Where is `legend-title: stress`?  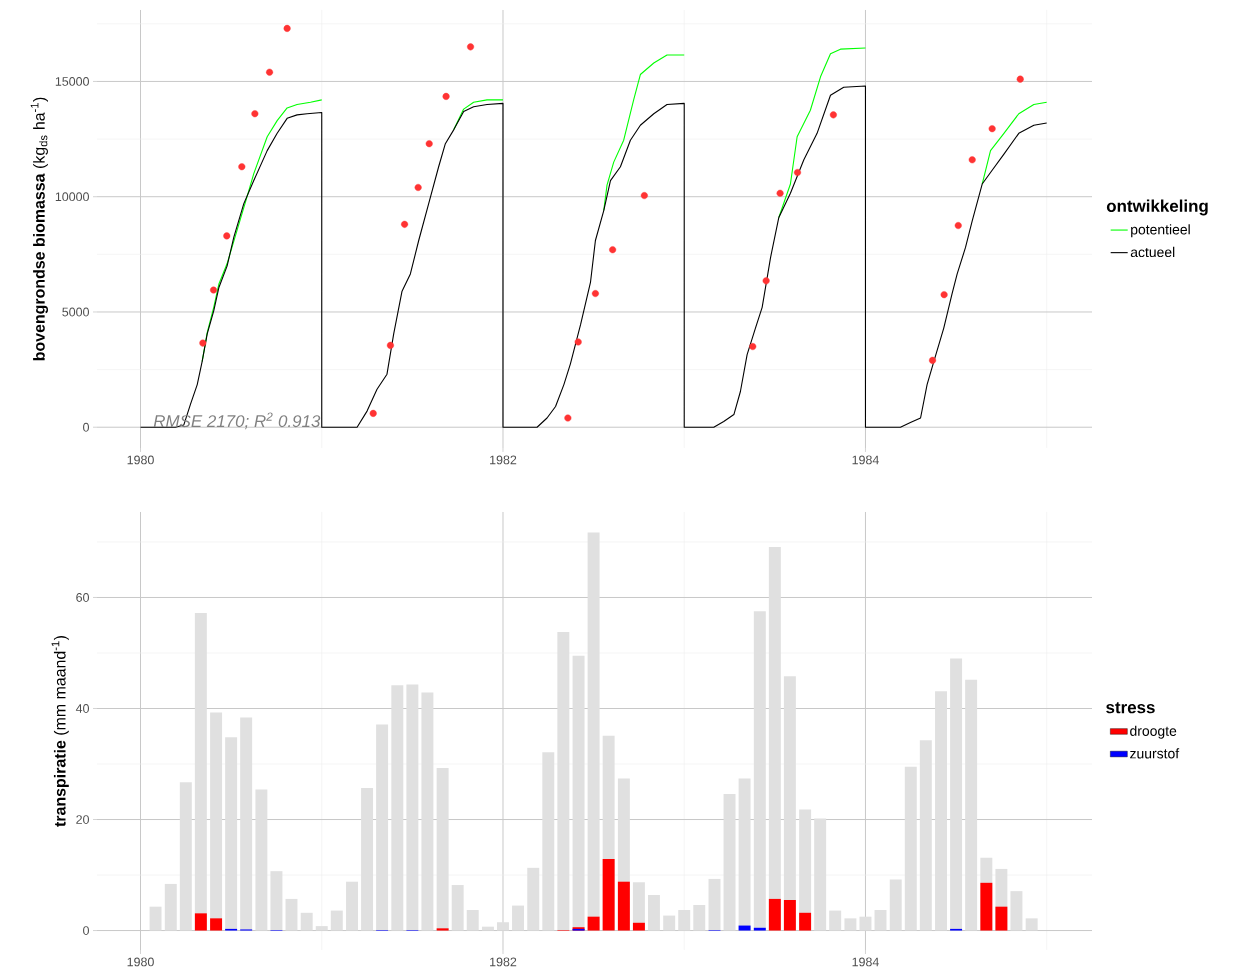 legend-title: stress is located at coordinates (1130, 708).